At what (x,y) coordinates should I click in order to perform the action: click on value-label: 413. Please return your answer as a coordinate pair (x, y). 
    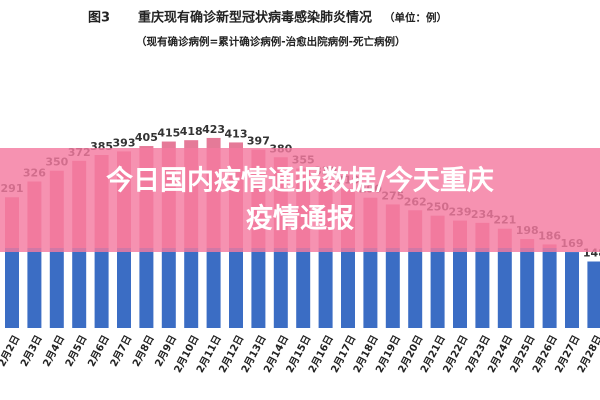
    Looking at the image, I should click on (236, 133).